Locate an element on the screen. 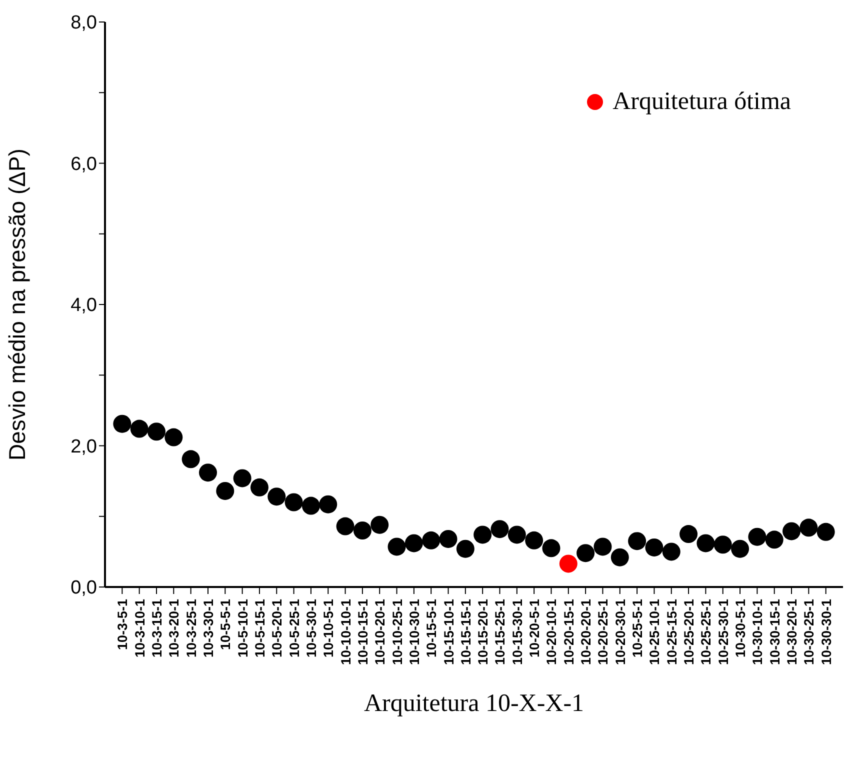 This screenshot has width=859, height=769. x-tick-label: 10-3-25-1 is located at coordinates (191, 628).